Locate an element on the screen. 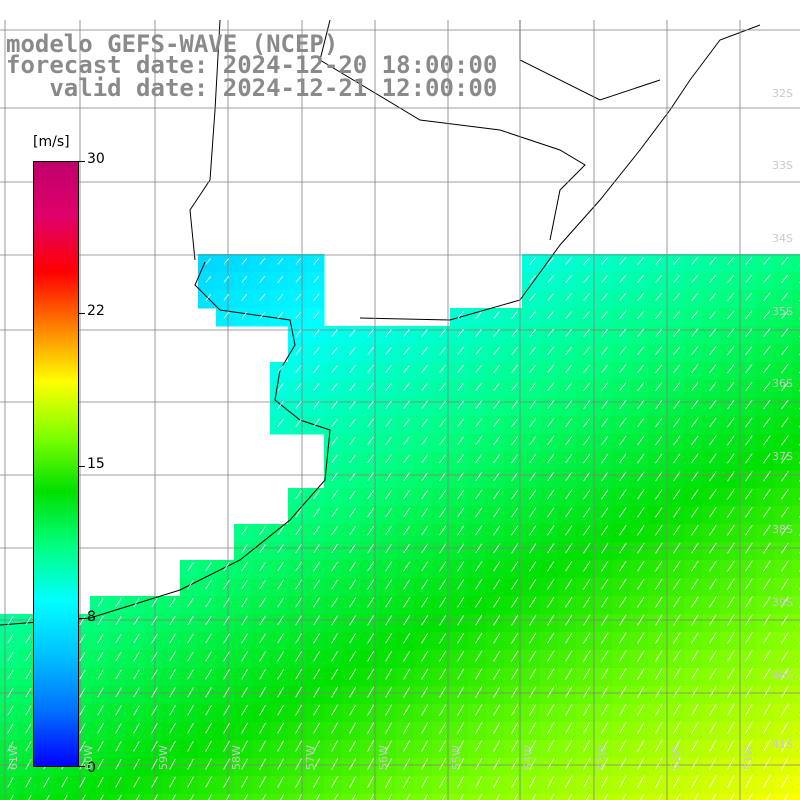  colorbar-tick-0: 0 is located at coordinates (91, 768).